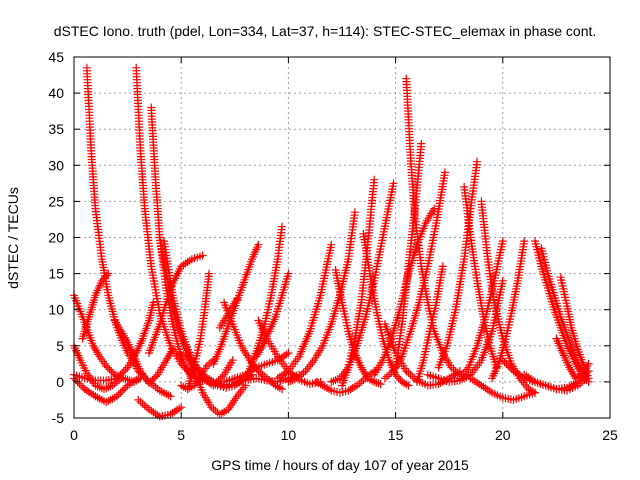 The width and height of the screenshot is (640, 480). Describe the element at coordinates (56, 165) in the screenshot. I see `y-tick-label: 30` at that location.